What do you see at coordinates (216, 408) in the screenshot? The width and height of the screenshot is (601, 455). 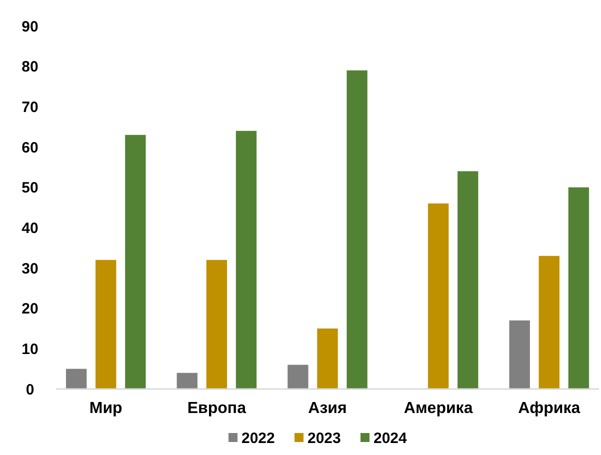 I see `x-tick-label: Европа` at bounding box center [216, 408].